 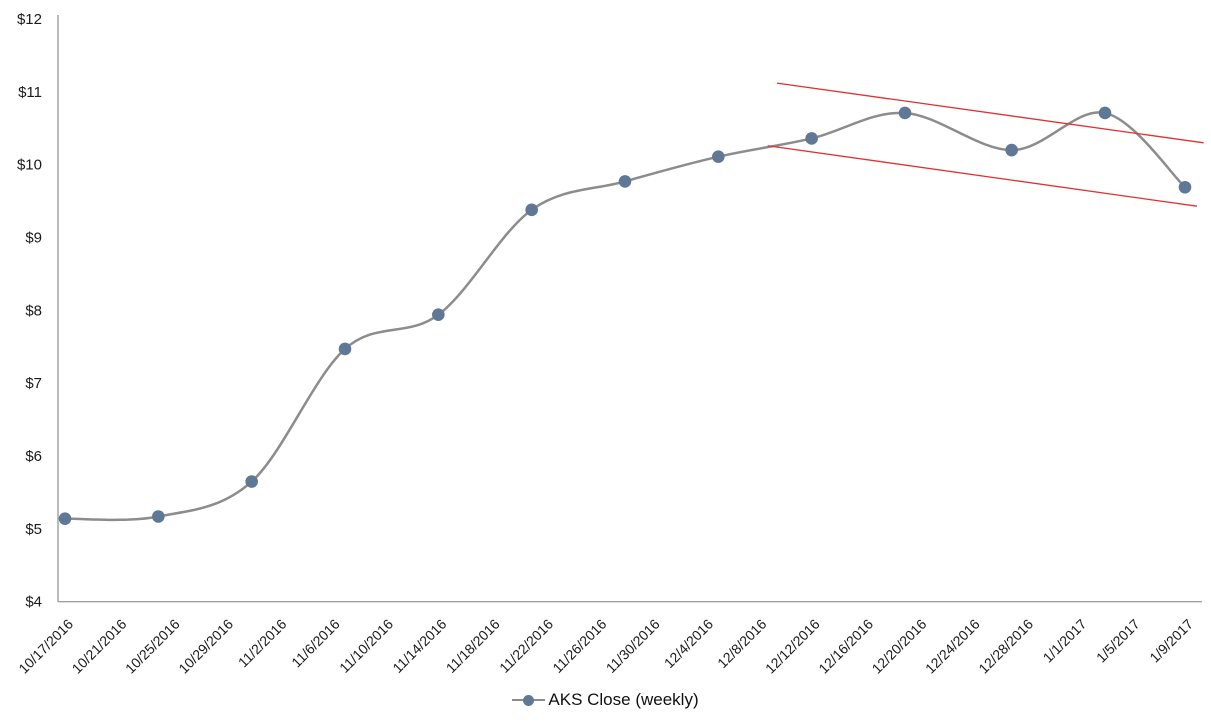 I want to click on x-axis-tick-label: 10/17/2016, so click(x=45, y=646).